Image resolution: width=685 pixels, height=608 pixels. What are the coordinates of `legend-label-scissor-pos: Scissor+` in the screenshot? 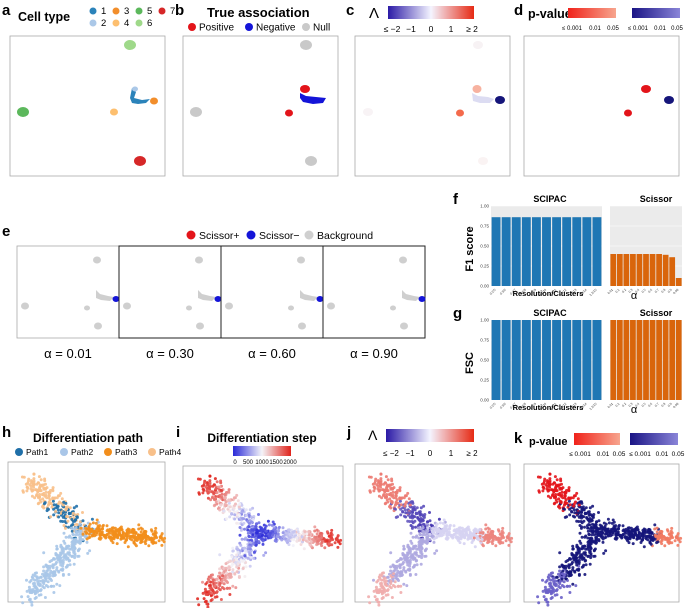 It's located at (219, 236).